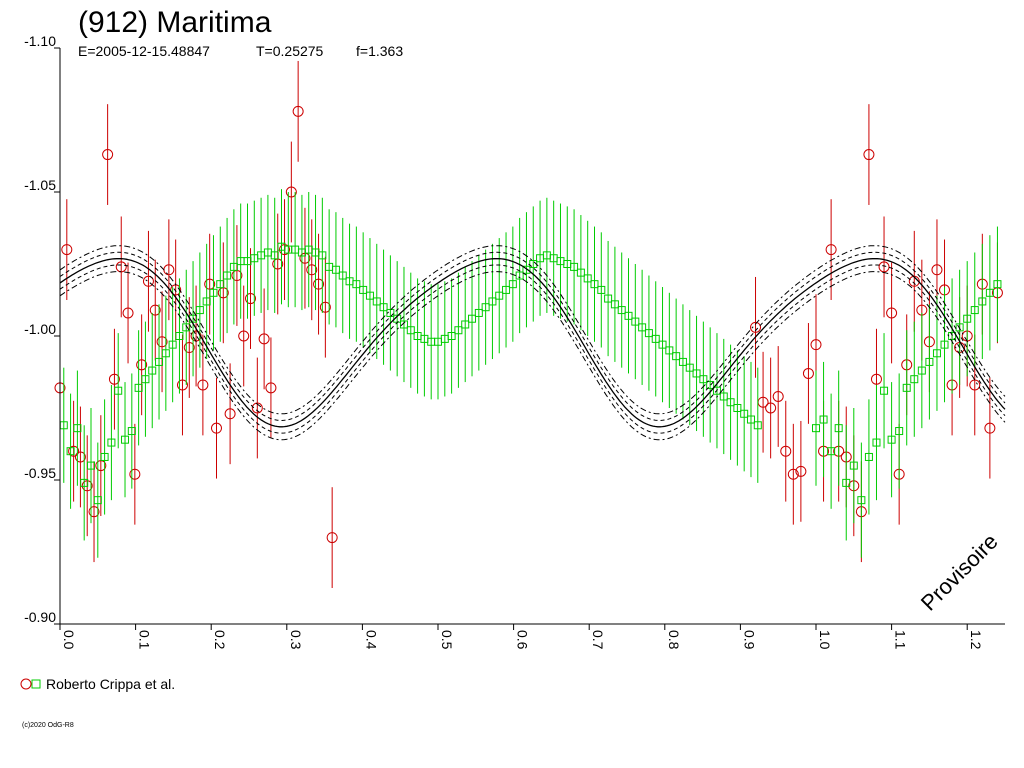  Describe the element at coordinates (40, 617) in the screenshot. I see `y-tick-label: -0.90` at that location.